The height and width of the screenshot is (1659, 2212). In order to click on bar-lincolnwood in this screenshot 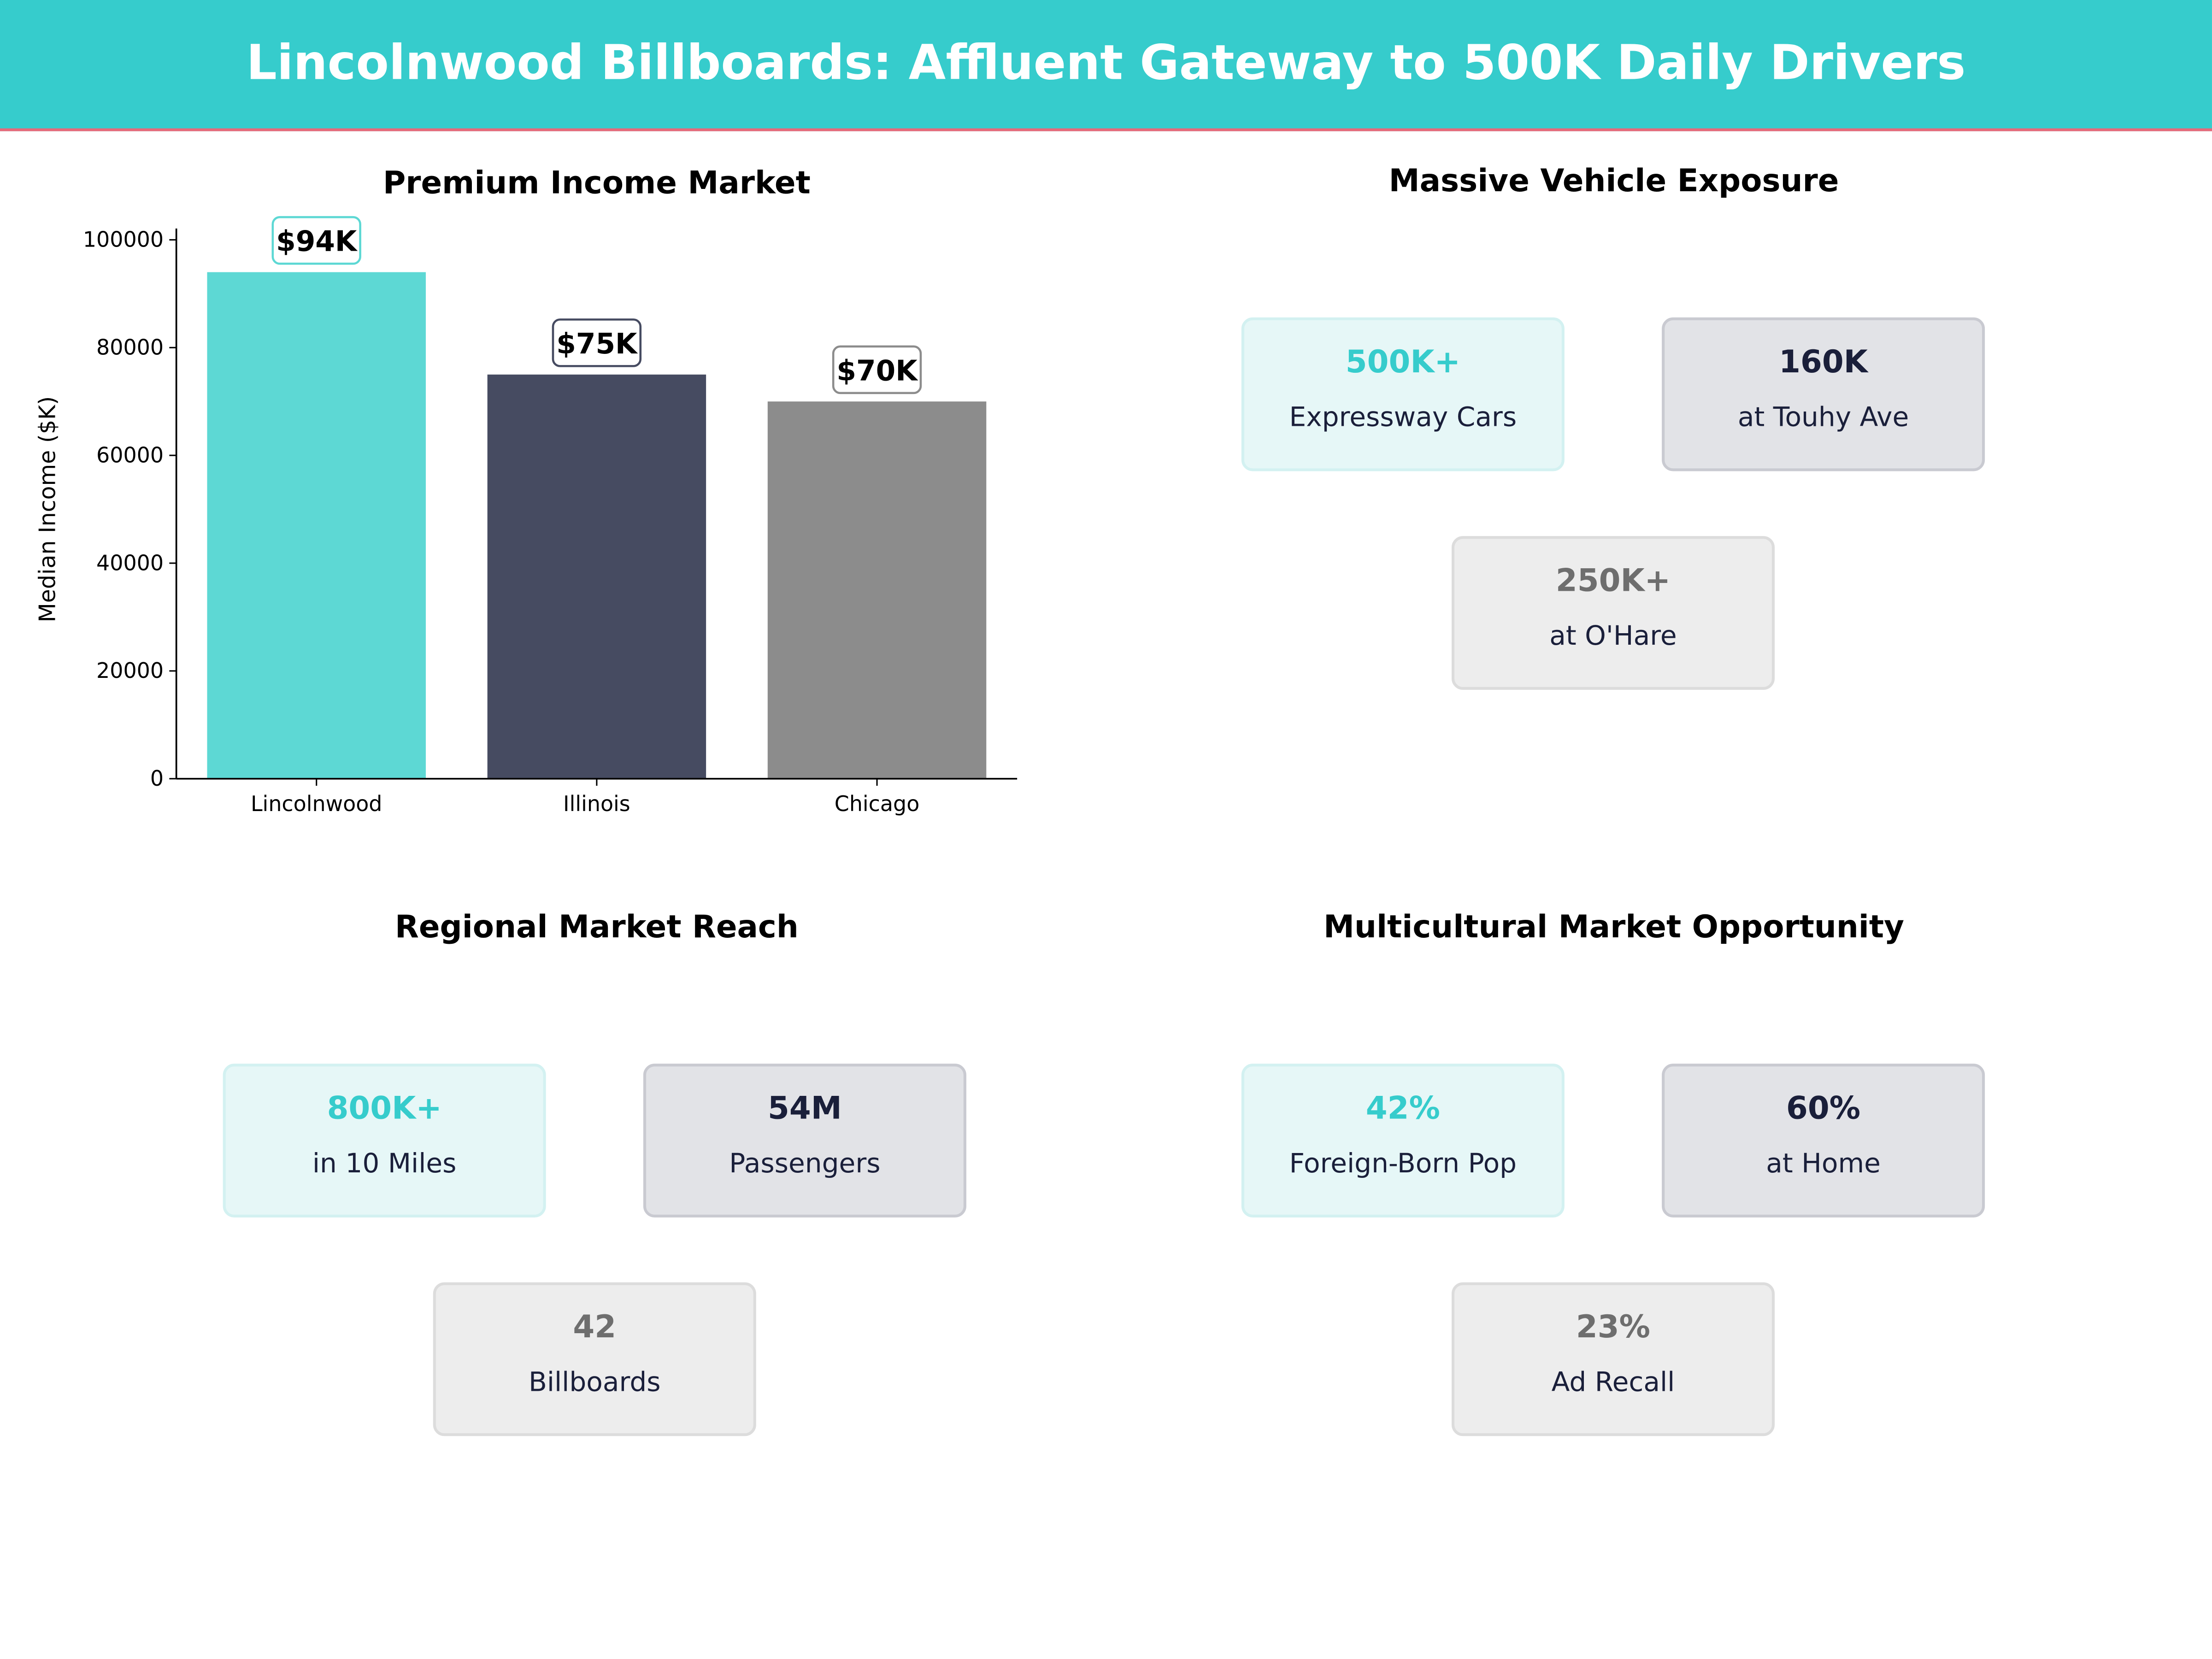, I will do `click(316, 525)`.